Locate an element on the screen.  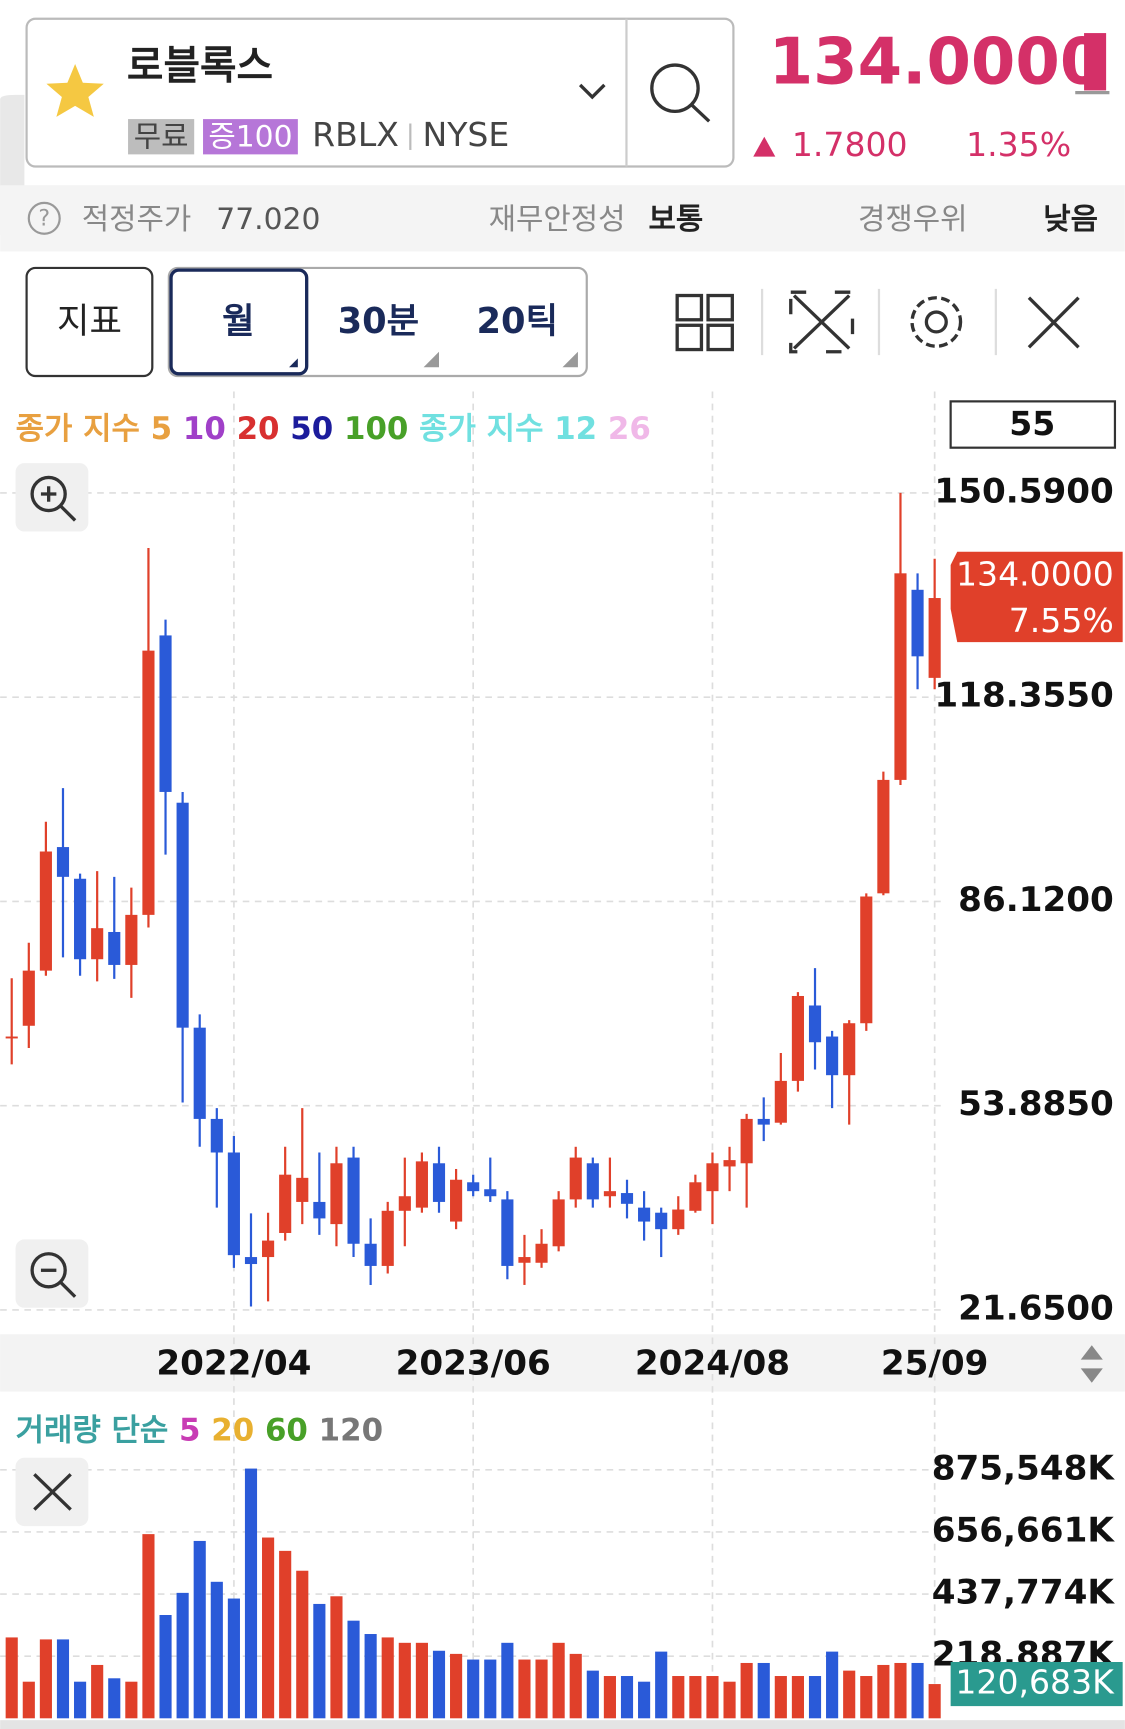
period-label: 30분 is located at coordinates (379, 321).